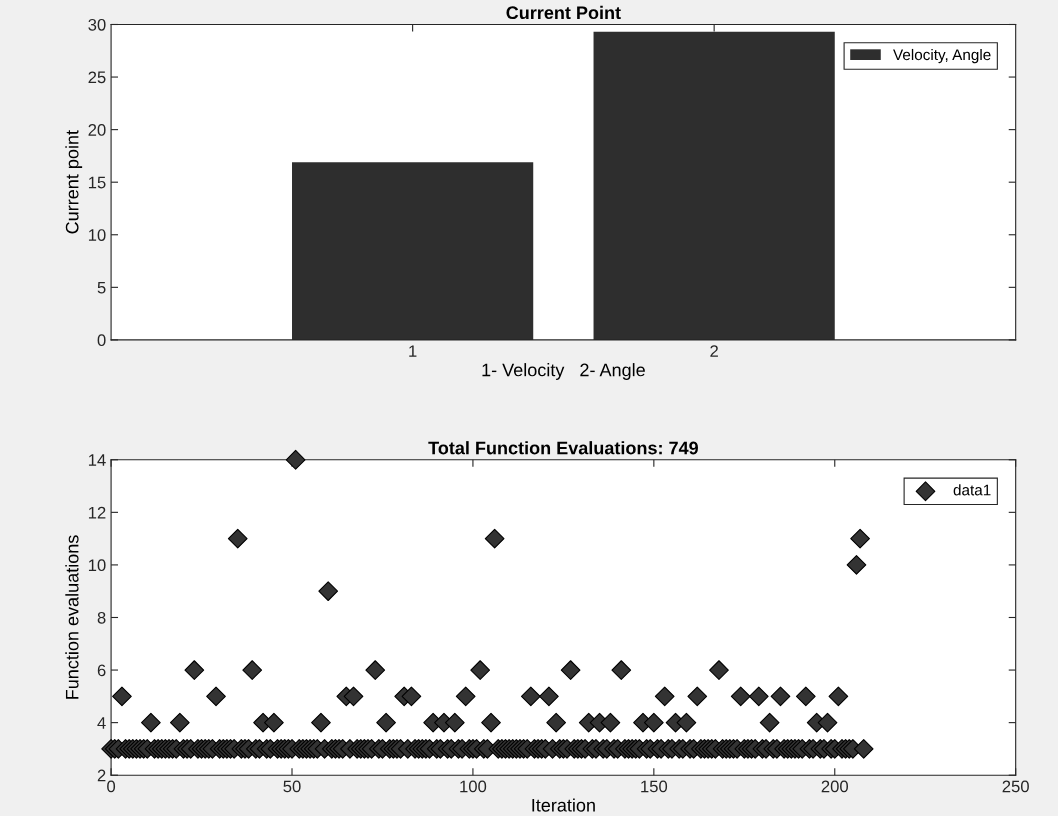 The image size is (1058, 816). I want to click on y-tick-label: 14, so click(97, 460).